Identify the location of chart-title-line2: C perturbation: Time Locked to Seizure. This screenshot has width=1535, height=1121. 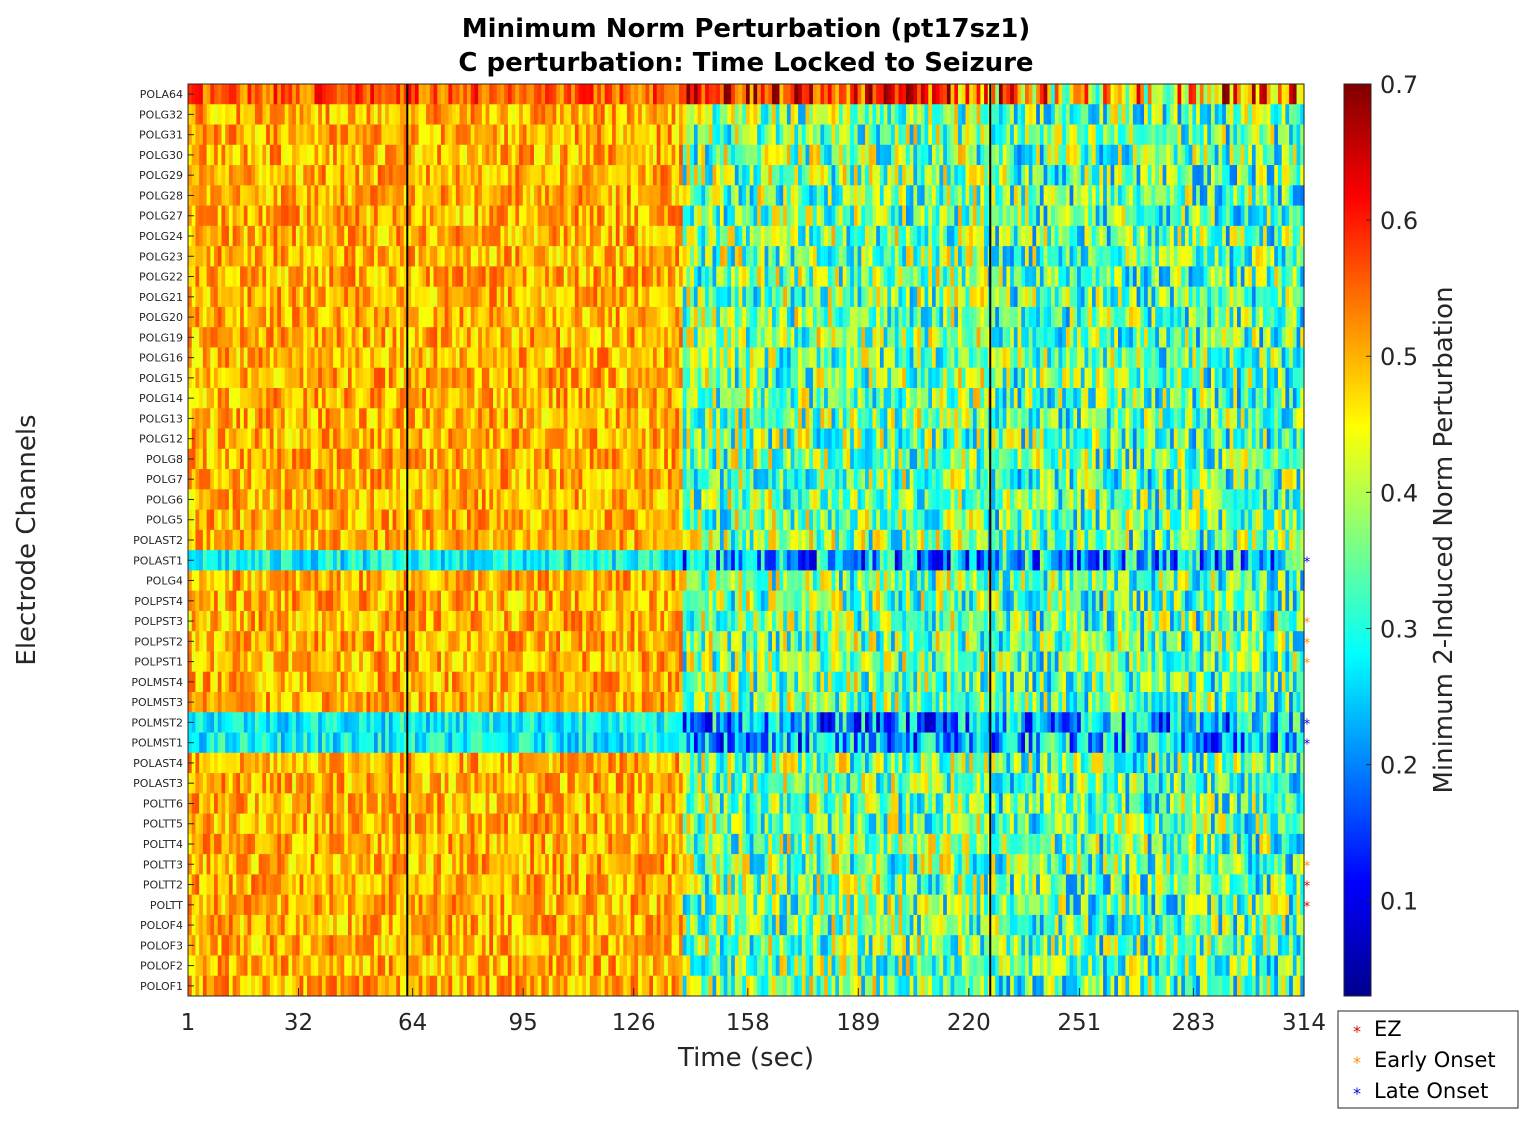
(745, 63).